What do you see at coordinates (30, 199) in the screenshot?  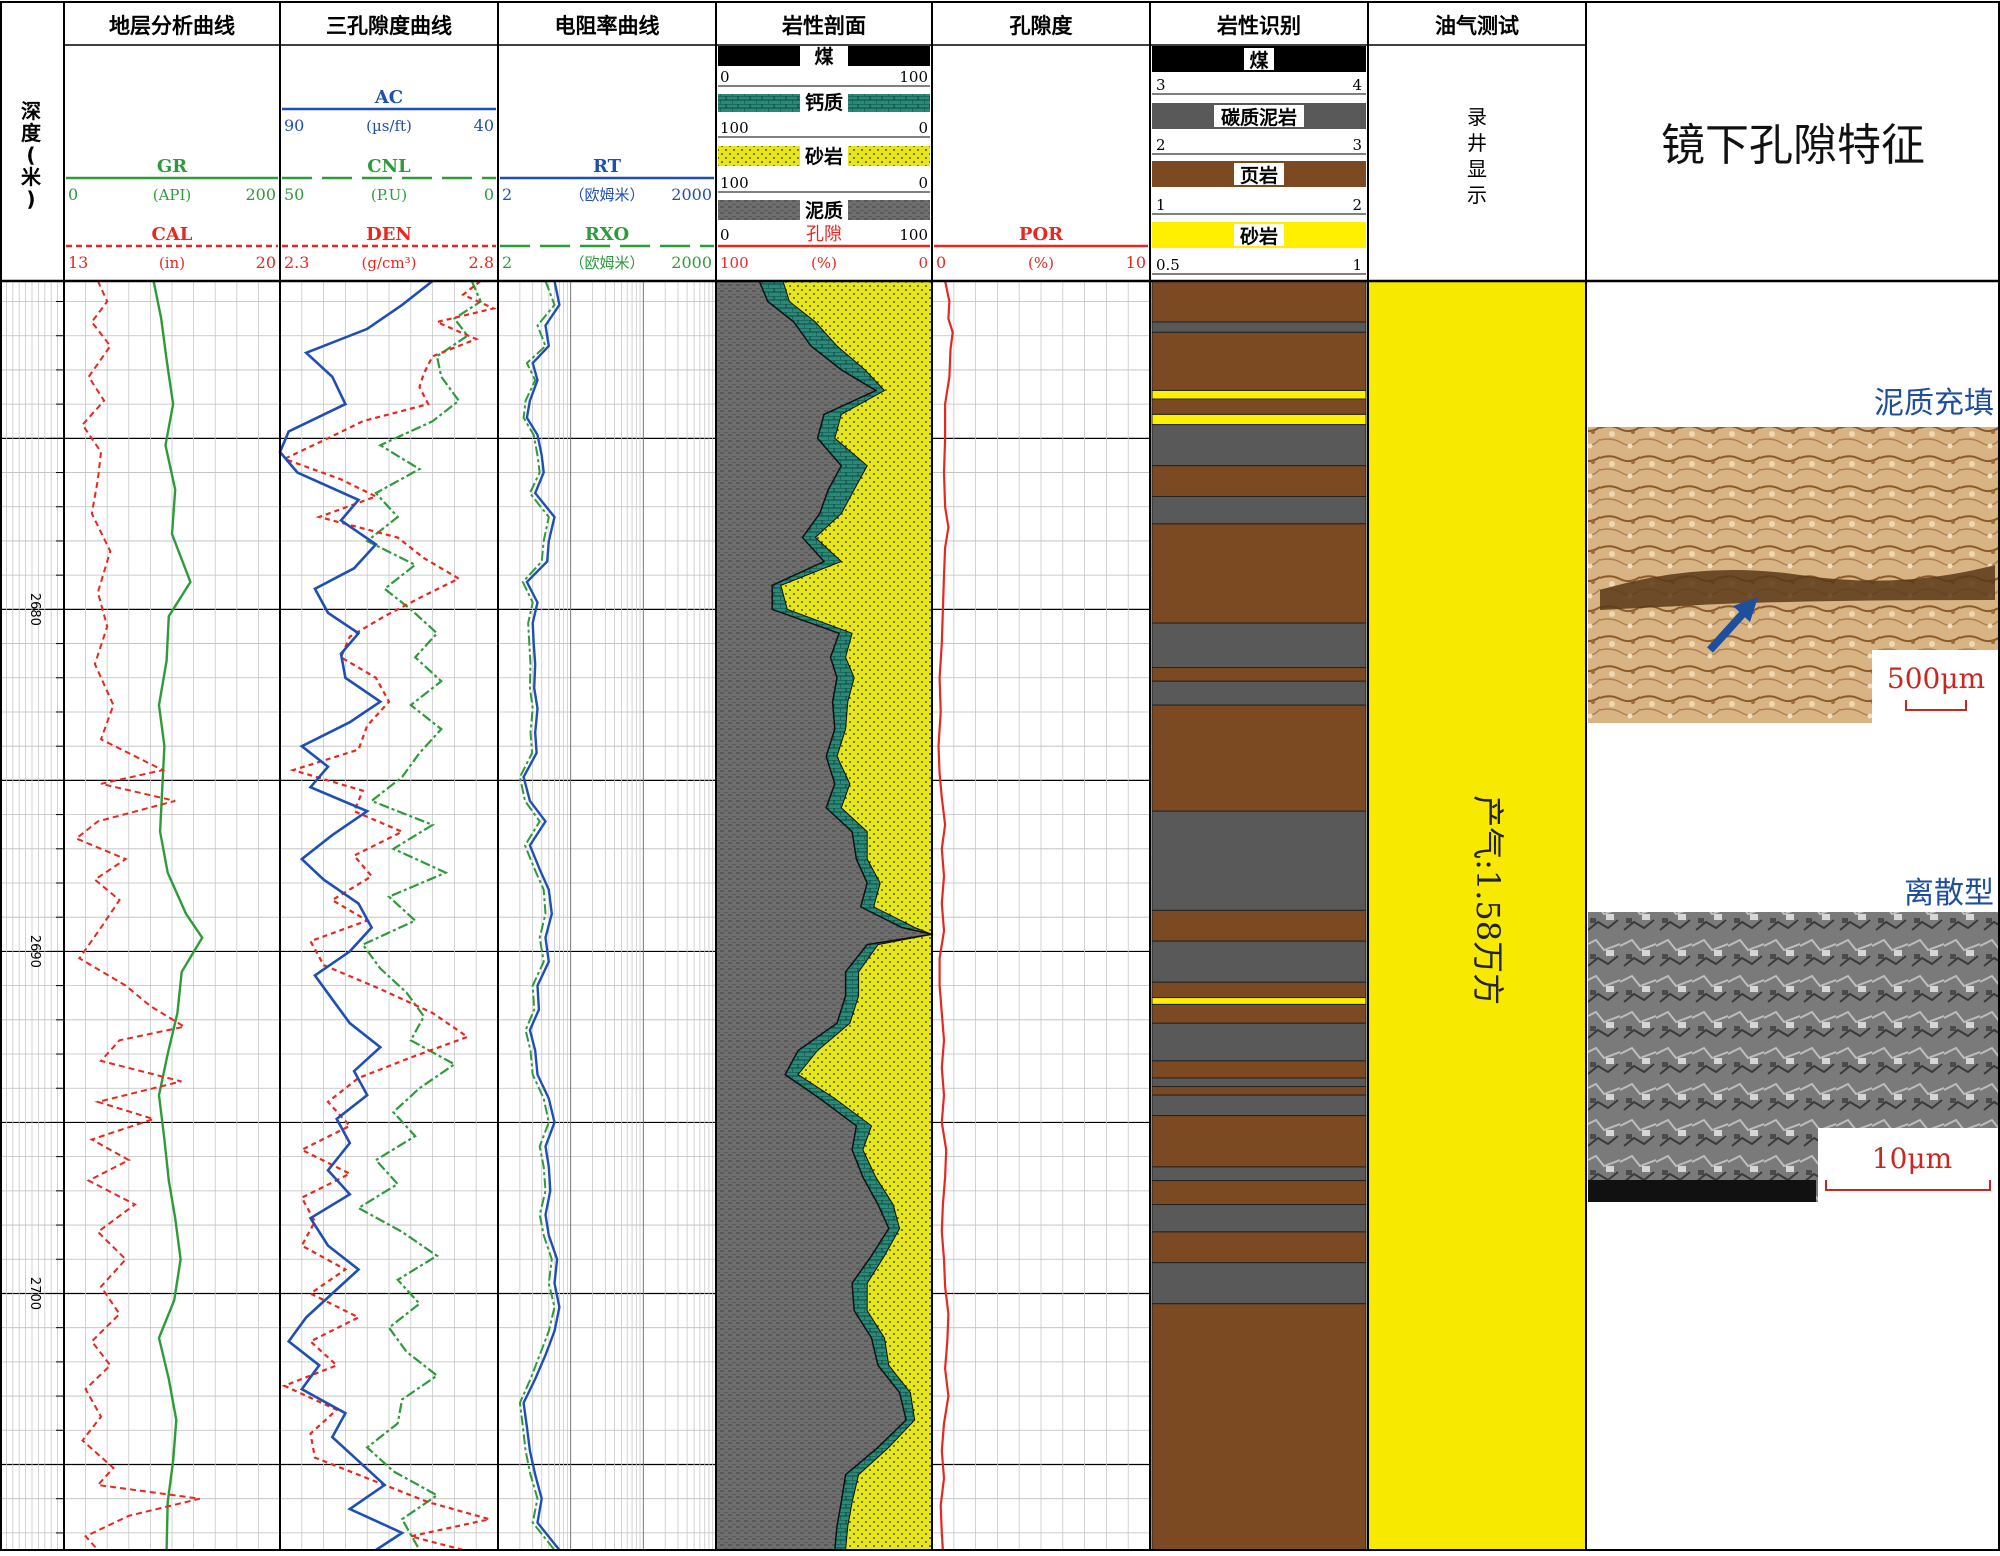 I see `depth-header-char: )` at bounding box center [30, 199].